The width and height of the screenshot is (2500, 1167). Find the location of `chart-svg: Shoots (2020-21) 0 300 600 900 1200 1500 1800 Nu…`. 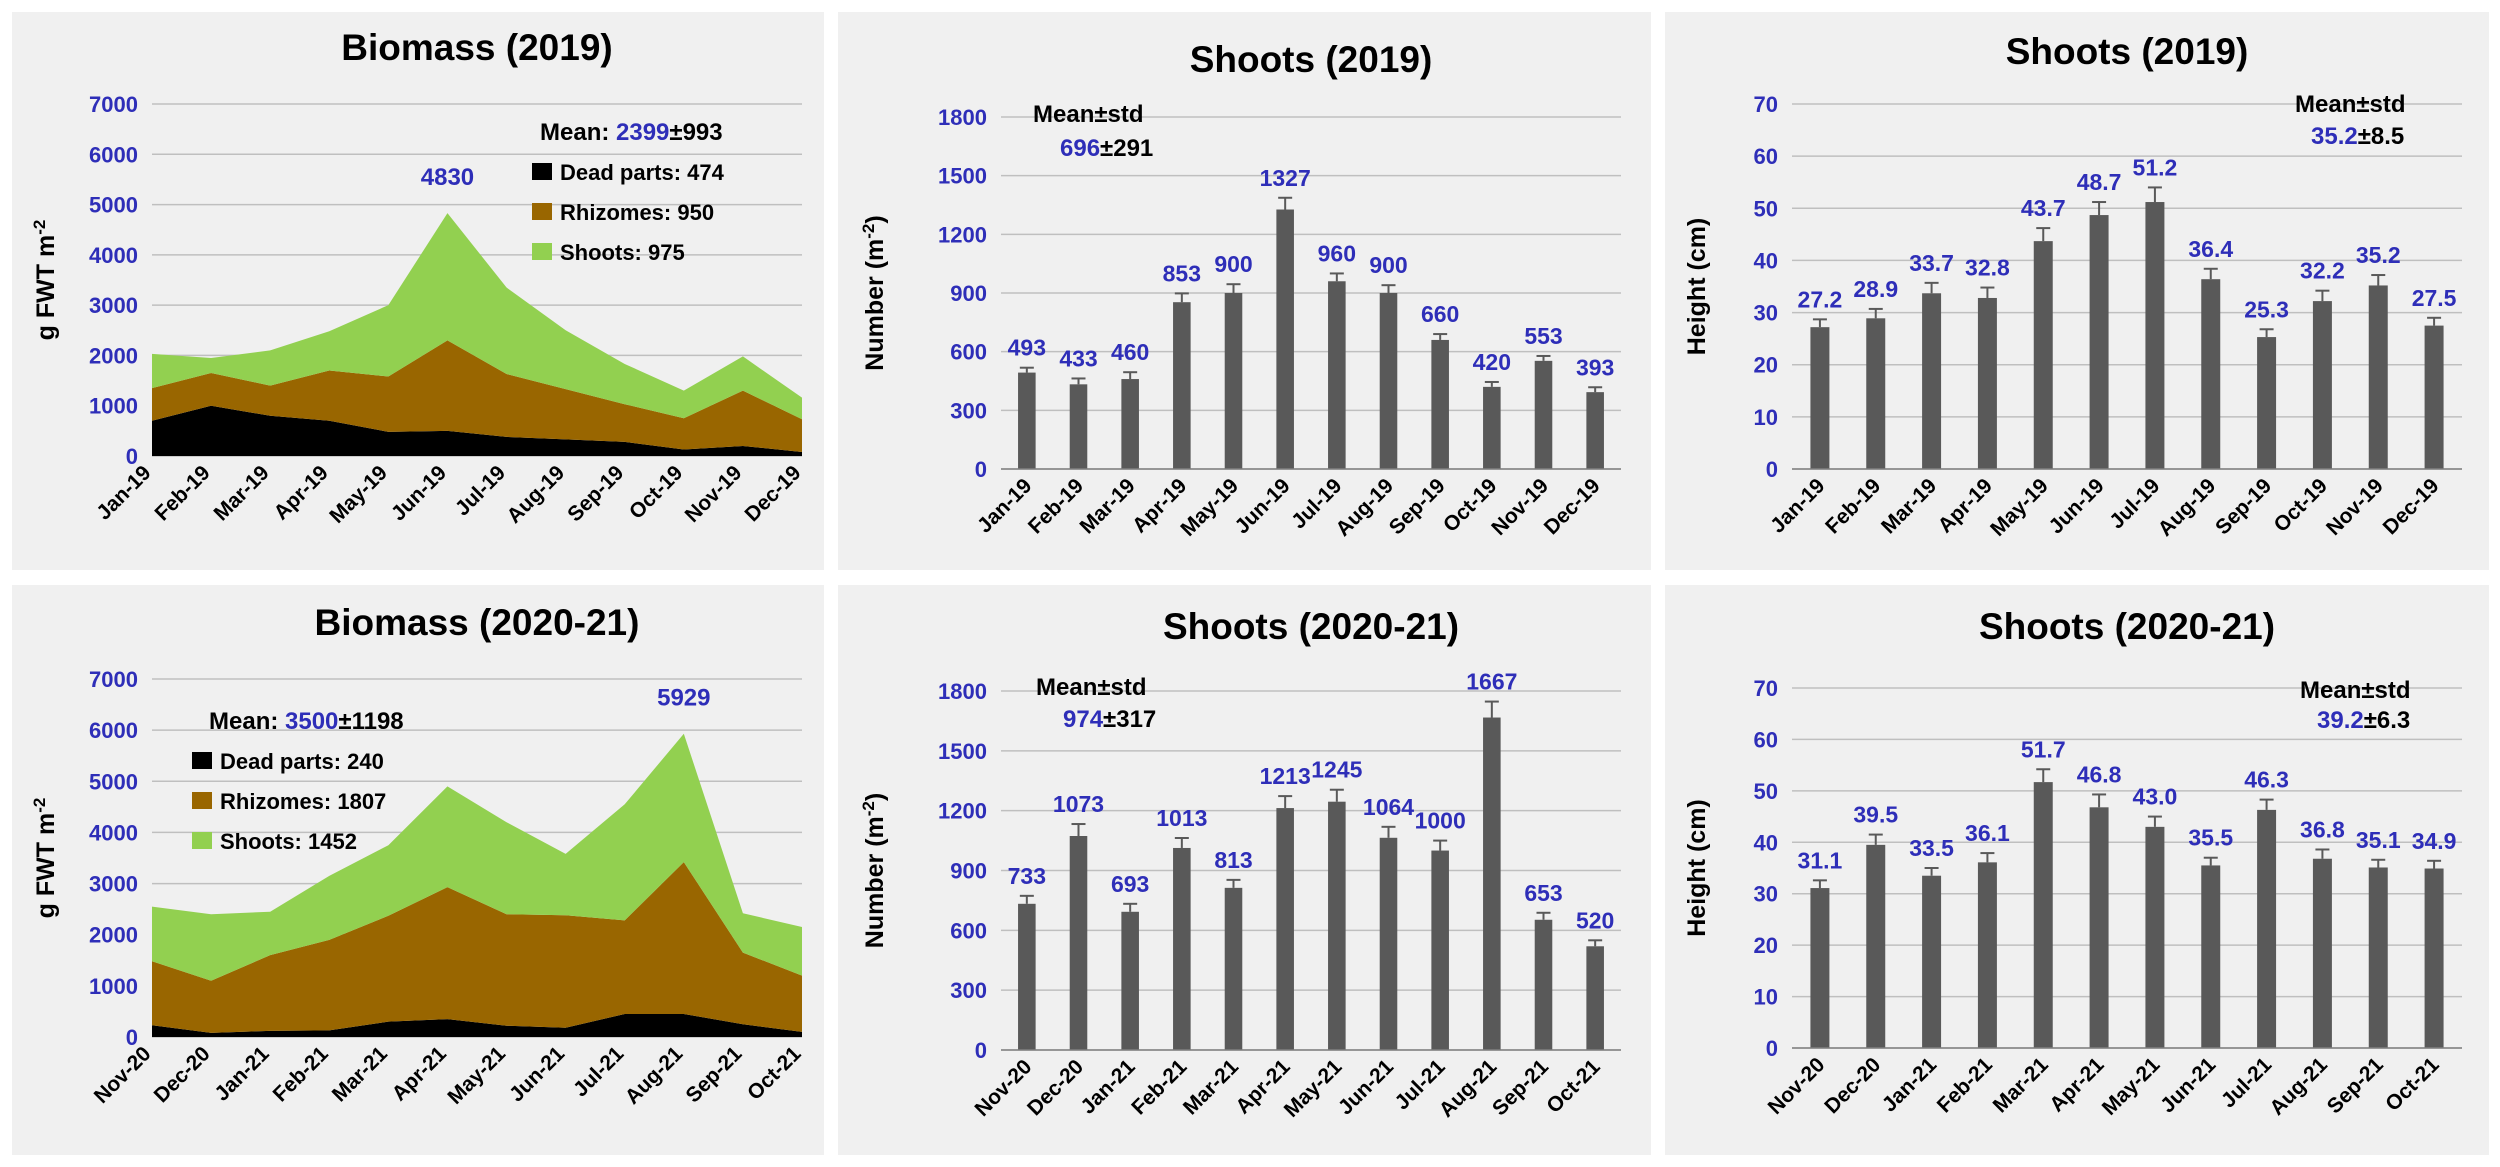

chart-svg: Shoots (2020-21) 0 300 600 900 1200 1500 1800 Nu… is located at coordinates (1240, 864).